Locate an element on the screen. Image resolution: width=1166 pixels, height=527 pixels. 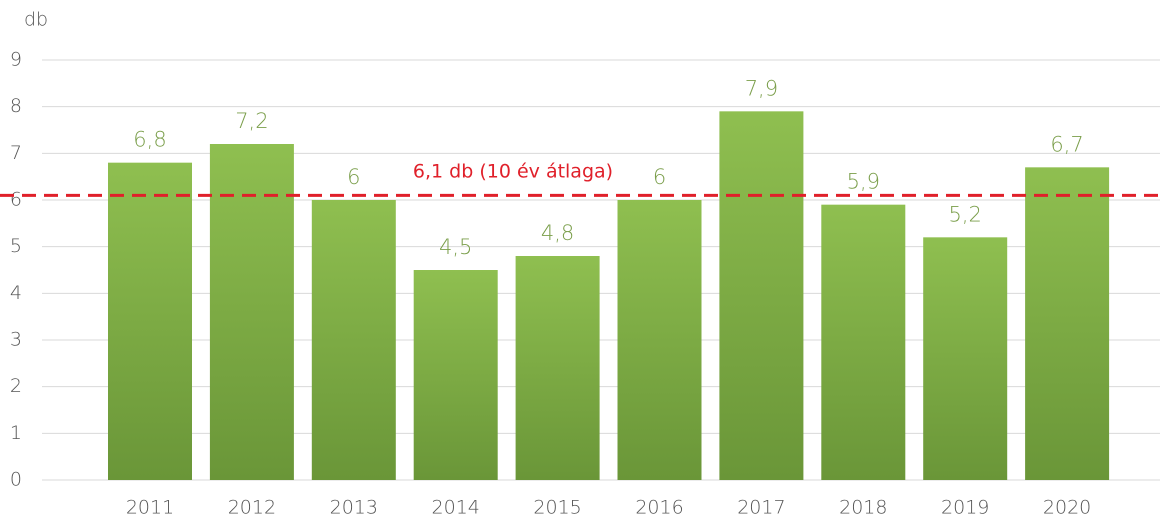
y-tick-label: 7 is located at coordinates (16, 153).